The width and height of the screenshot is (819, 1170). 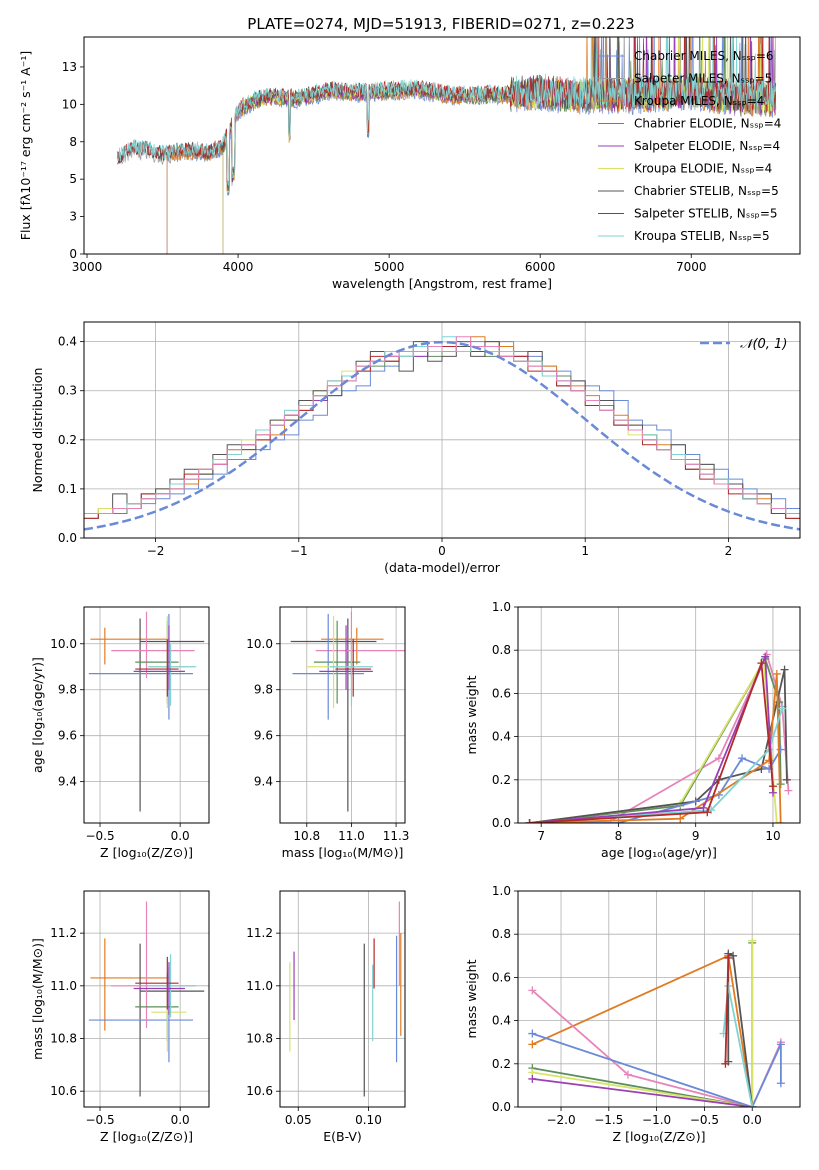 I want to click on y-tick-label: 0.0, so click(x=501, y=823).